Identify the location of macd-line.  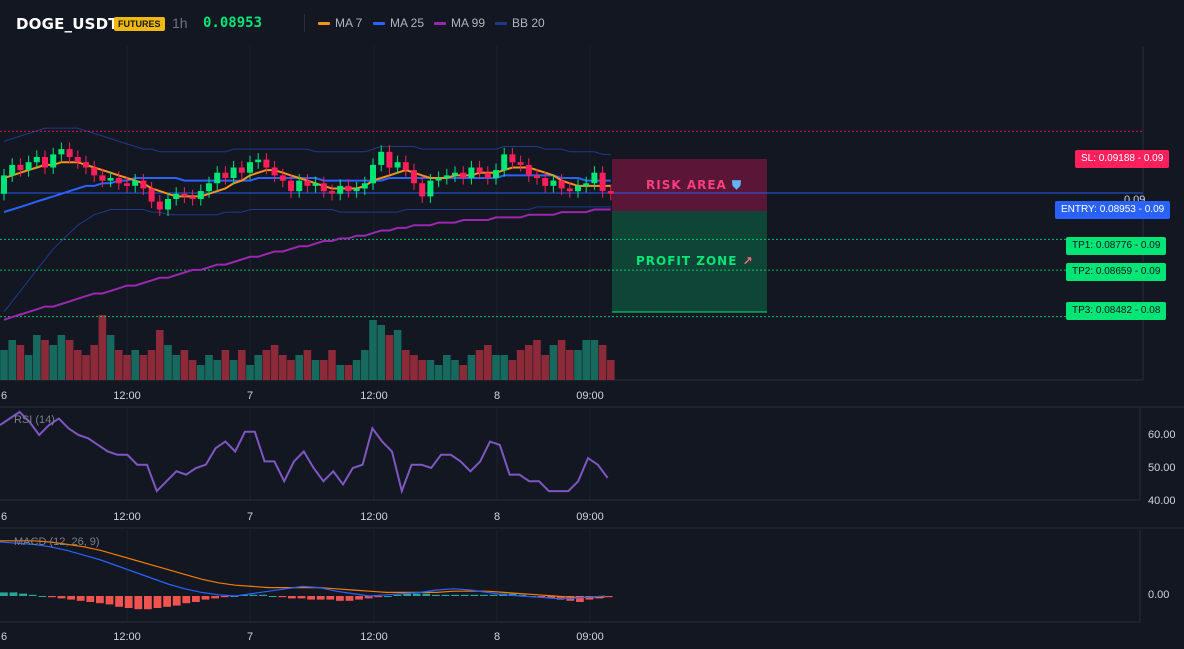
(302, 570).